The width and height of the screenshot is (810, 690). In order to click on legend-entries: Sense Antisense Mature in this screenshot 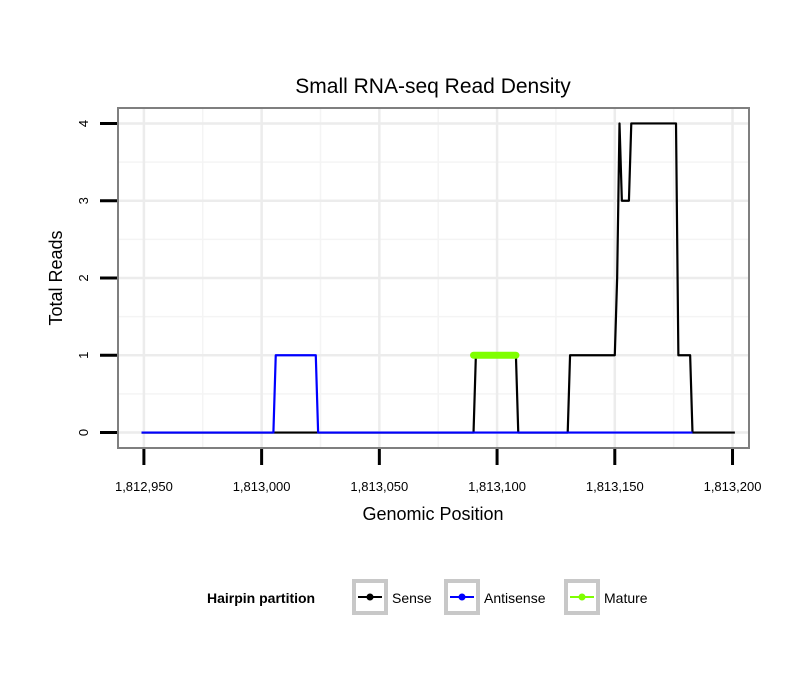, I will do `click(500, 597)`.